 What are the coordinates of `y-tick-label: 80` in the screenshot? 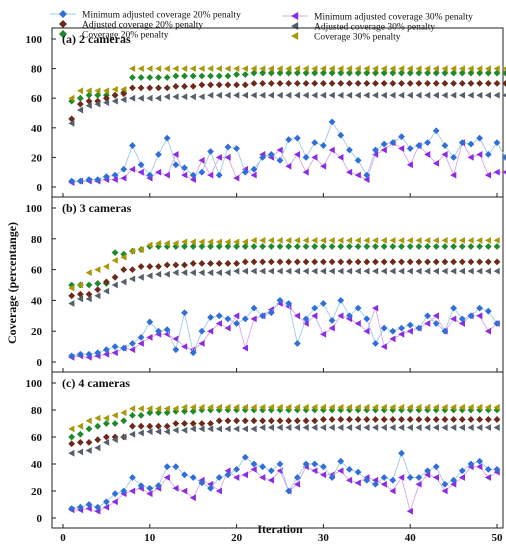 It's located at (37, 240).